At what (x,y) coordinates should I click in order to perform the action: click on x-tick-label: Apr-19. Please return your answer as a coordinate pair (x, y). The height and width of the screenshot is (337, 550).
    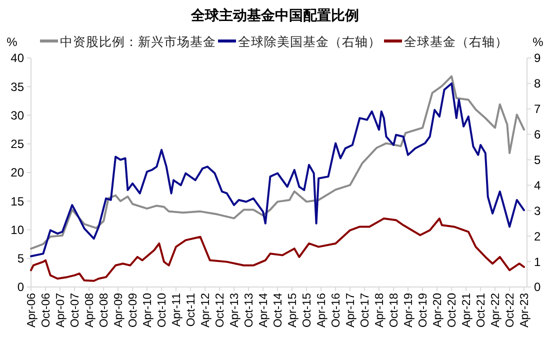
    Looking at the image, I should click on (409, 310).